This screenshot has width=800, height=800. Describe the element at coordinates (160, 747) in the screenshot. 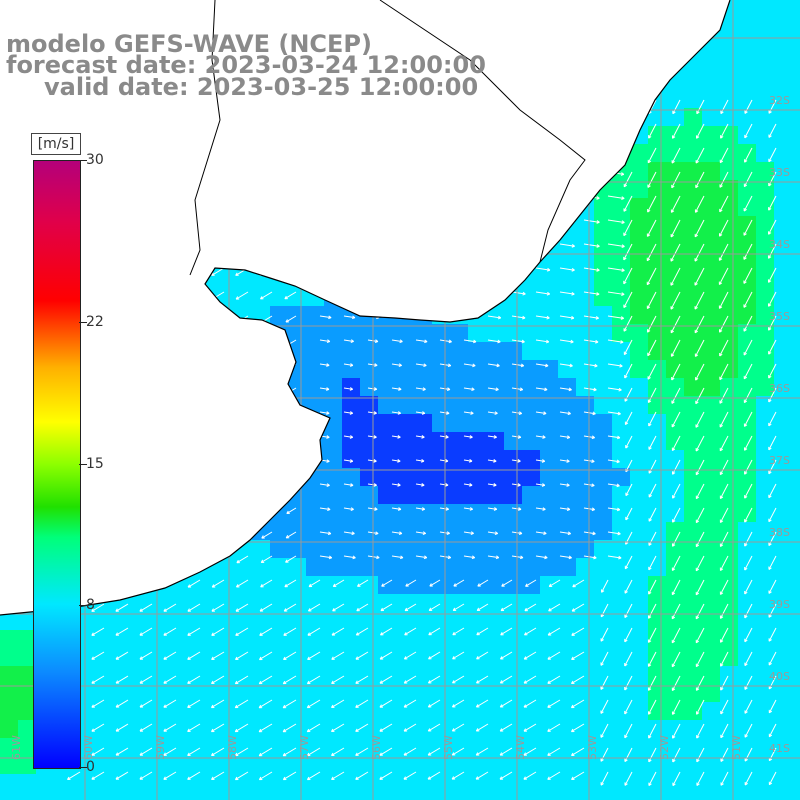

I see `lon-label: 59W` at that location.